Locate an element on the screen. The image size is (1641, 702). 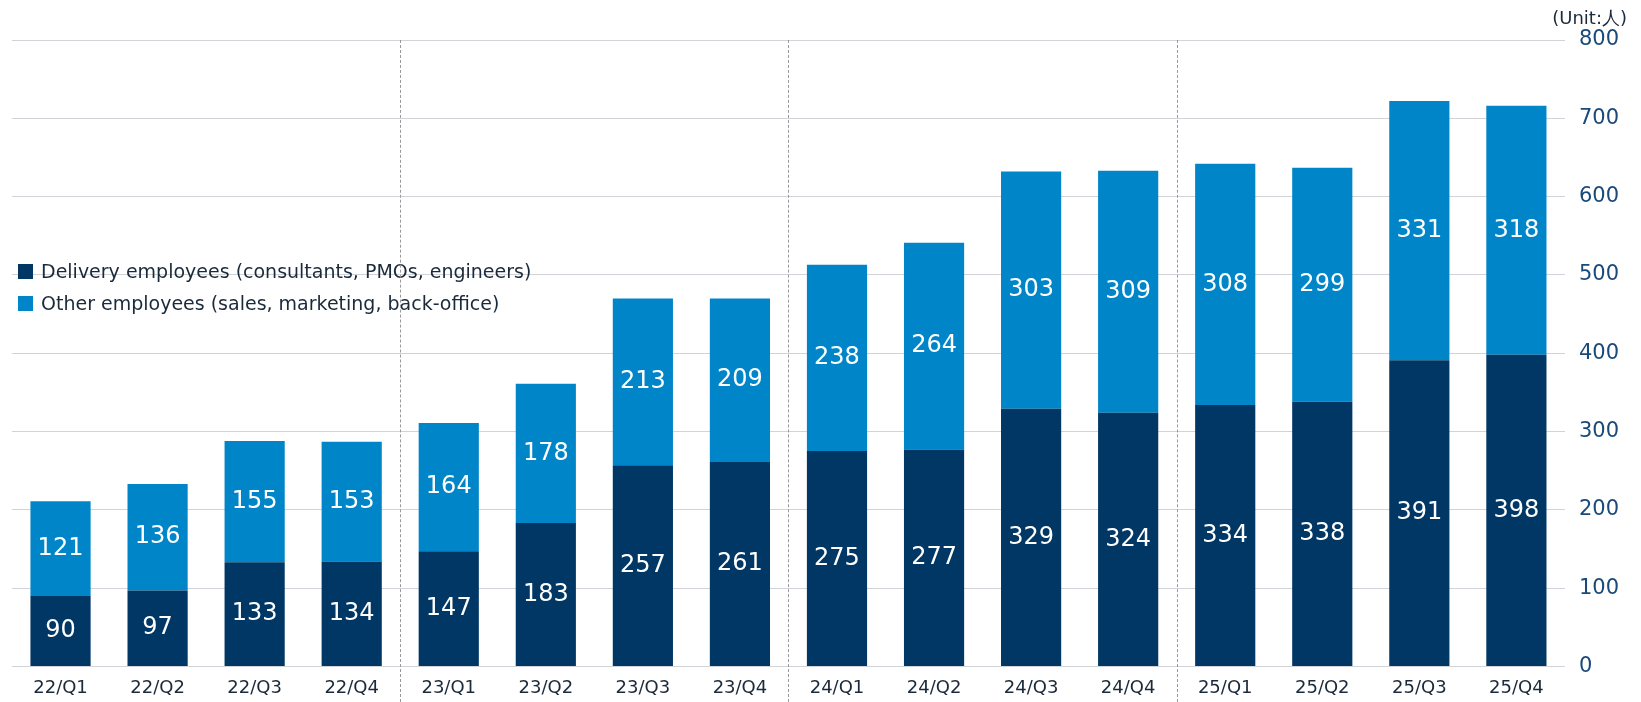
data-label: 338 is located at coordinates (1322, 532).